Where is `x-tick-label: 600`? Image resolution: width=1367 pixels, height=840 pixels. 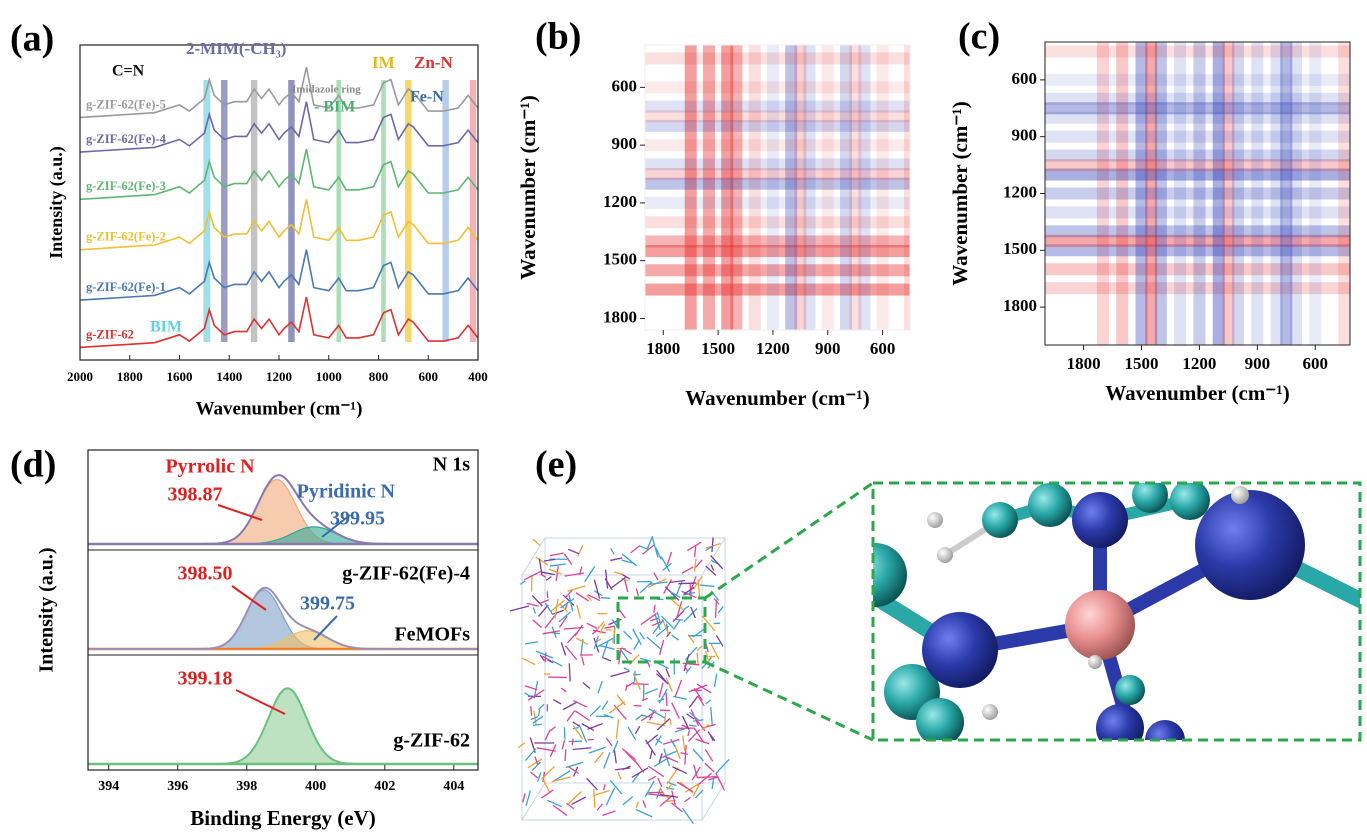 x-tick-label: 600 is located at coordinates (1316, 363).